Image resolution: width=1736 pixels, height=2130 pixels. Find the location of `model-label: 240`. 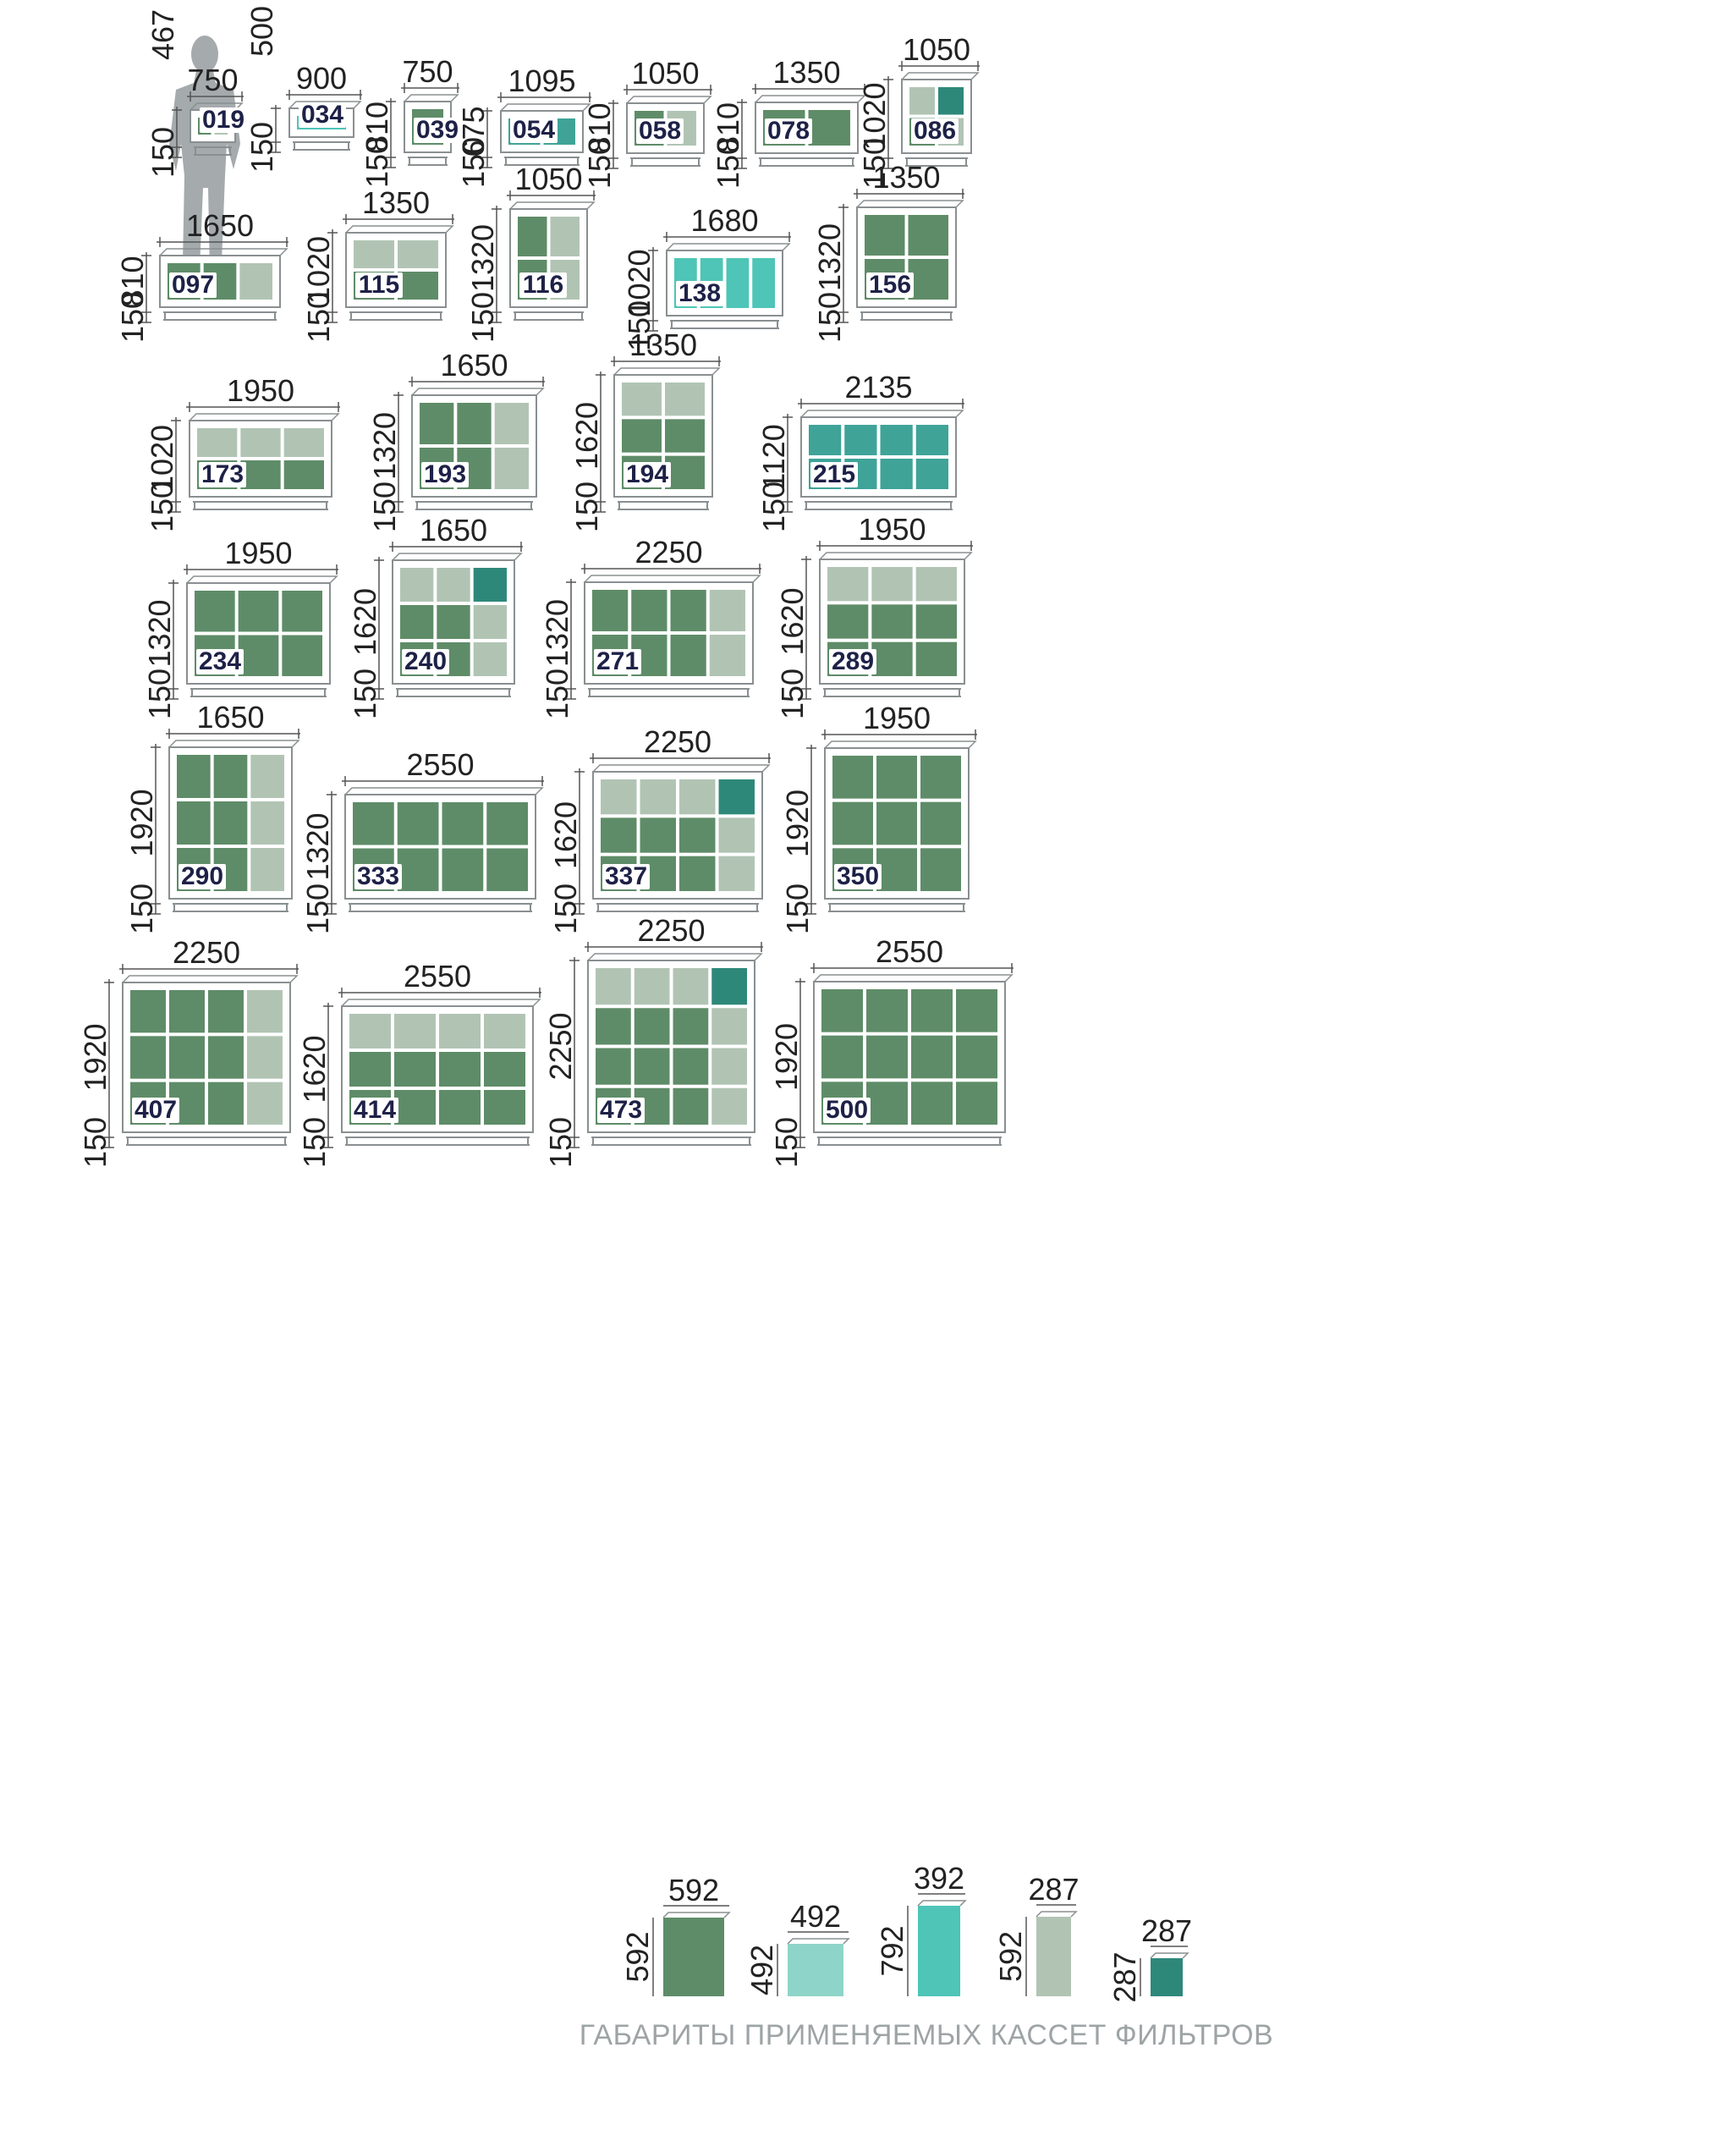

model-label: 240 is located at coordinates (425, 661).